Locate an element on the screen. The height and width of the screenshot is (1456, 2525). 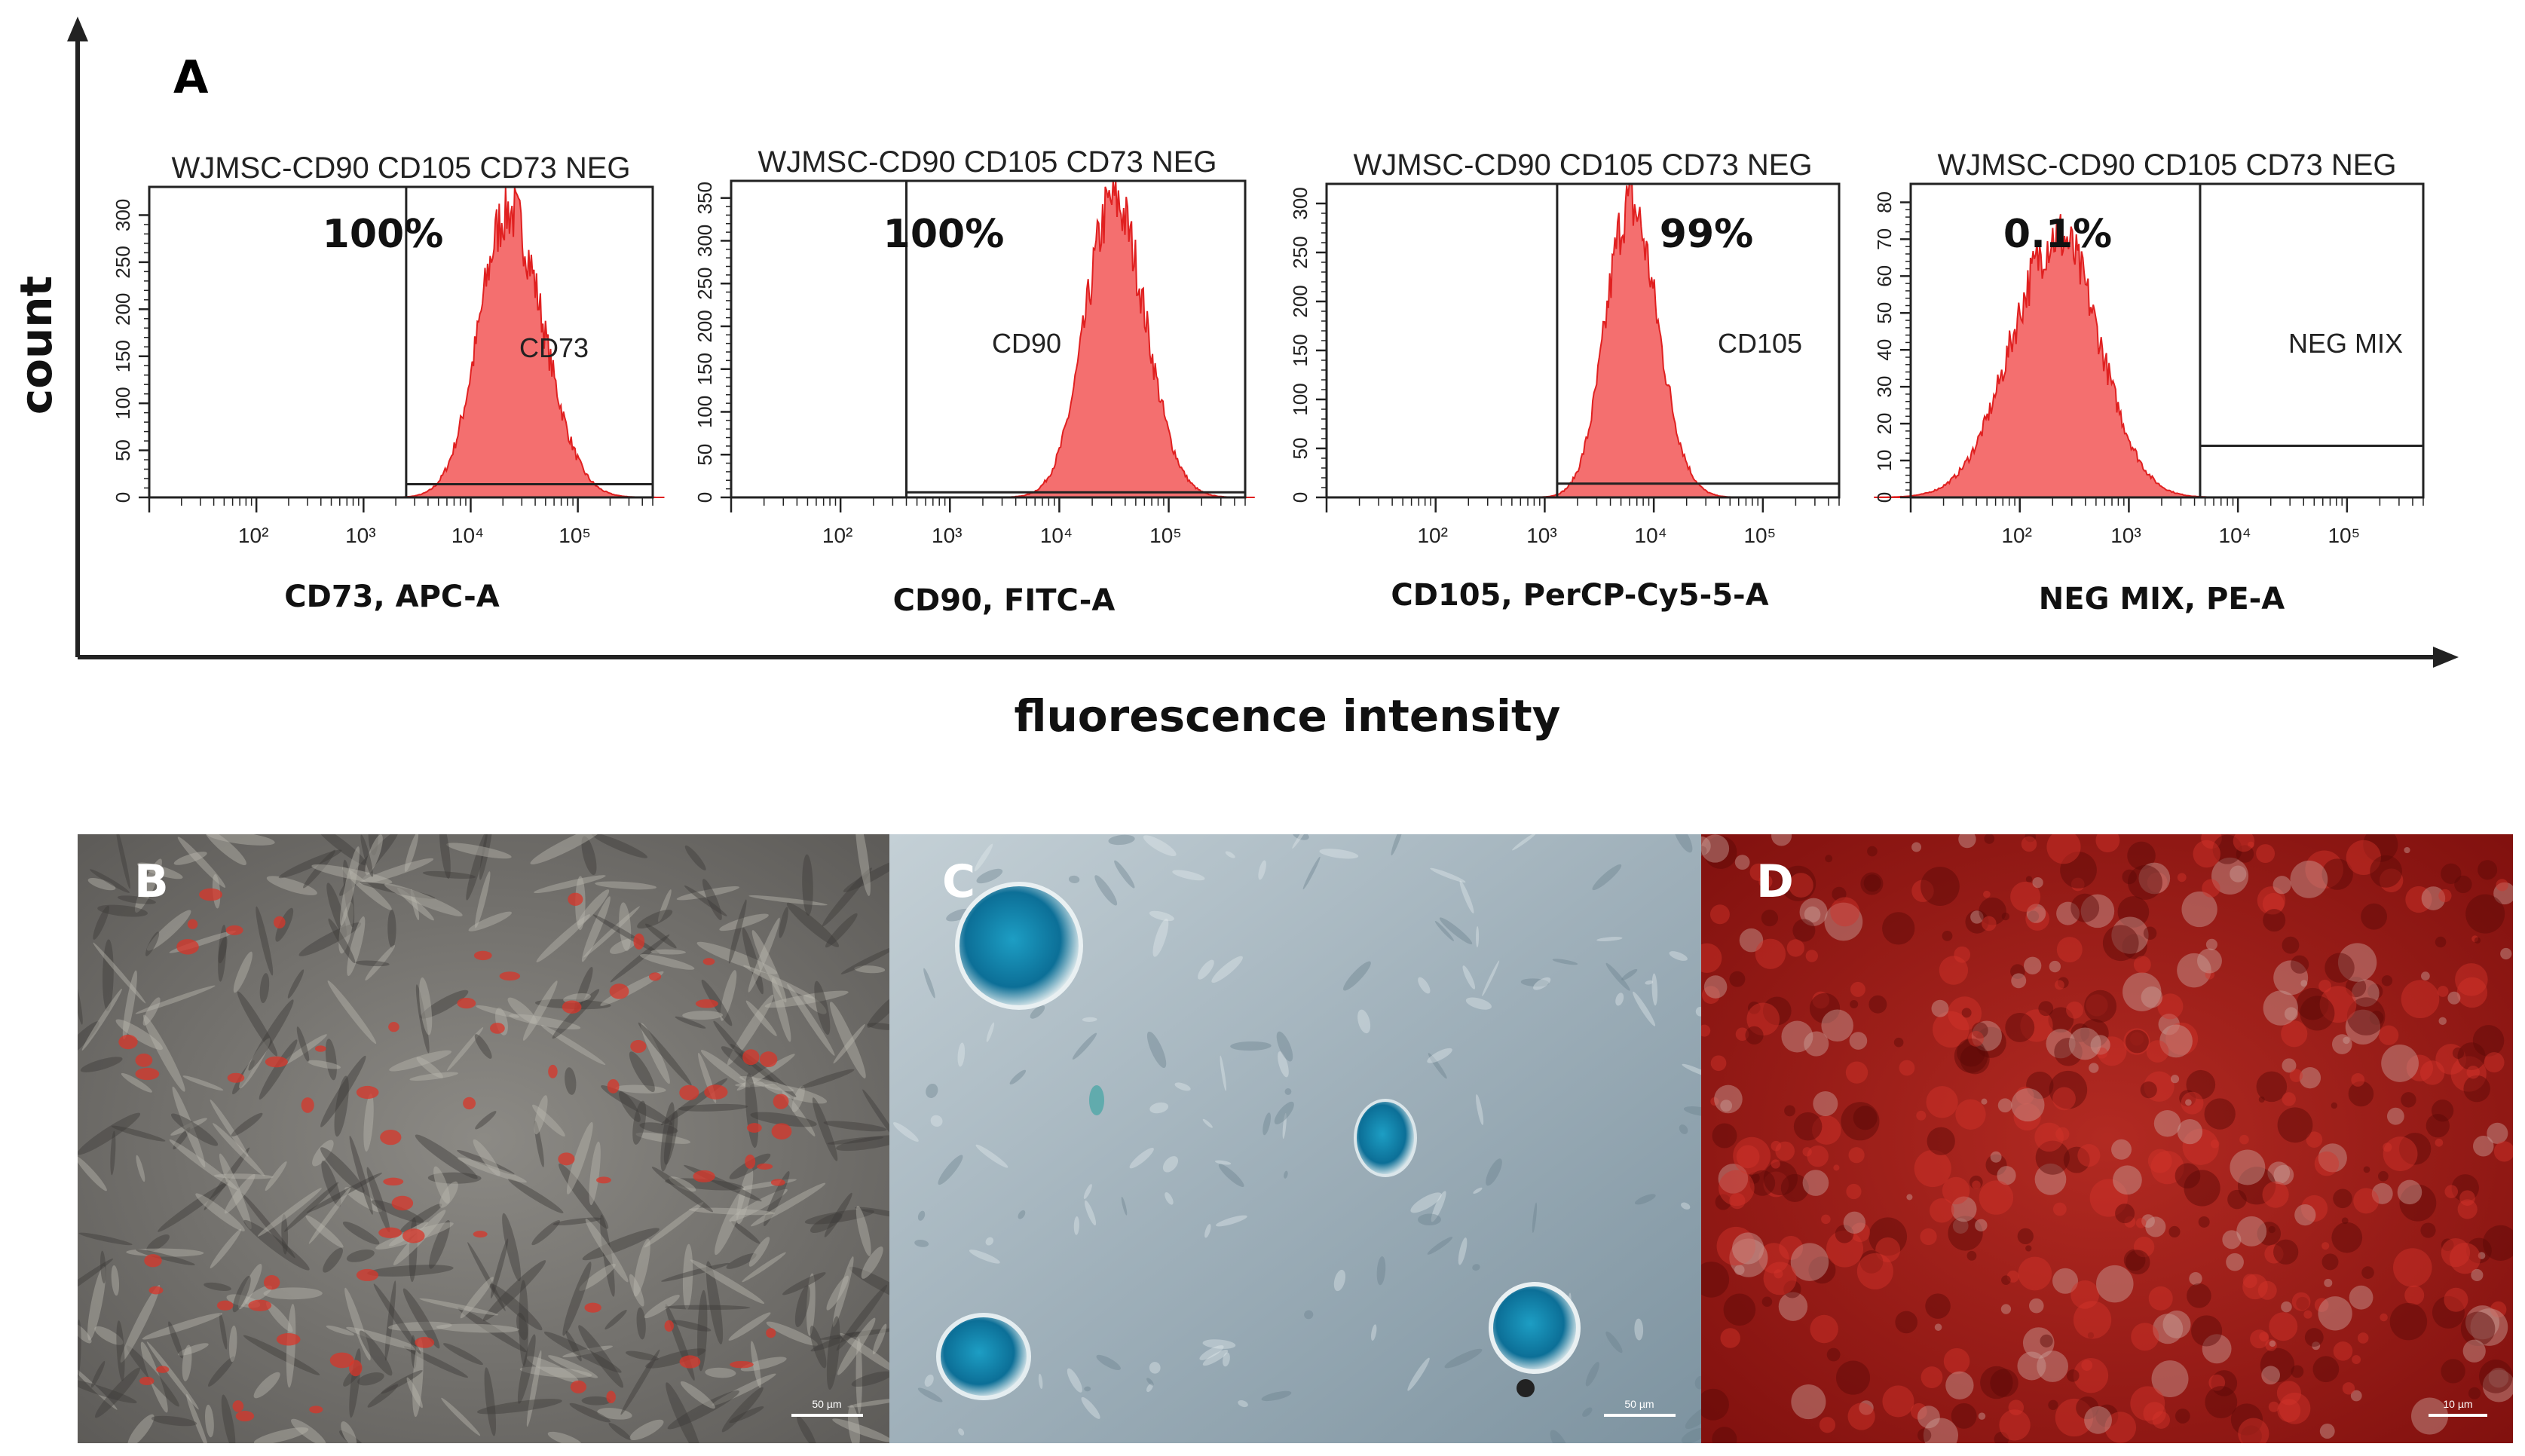
plot-frame is located at coordinates (2167, 340).